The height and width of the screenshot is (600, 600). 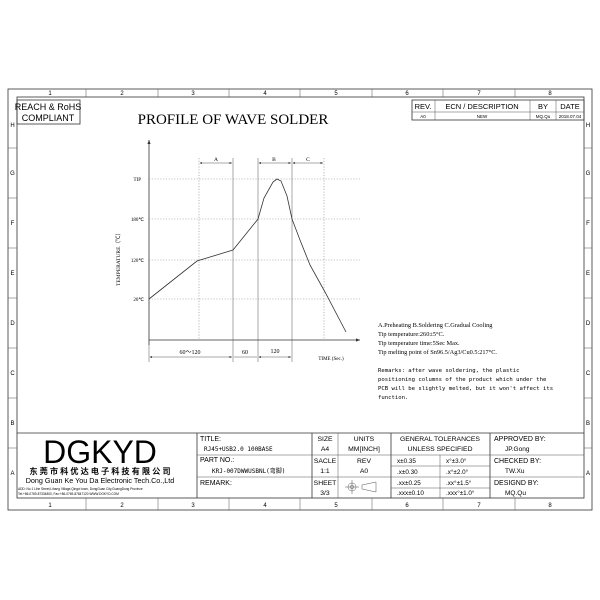 What do you see at coordinates (308, 160) in the screenshot?
I see `zone-c-label: C` at bounding box center [308, 160].